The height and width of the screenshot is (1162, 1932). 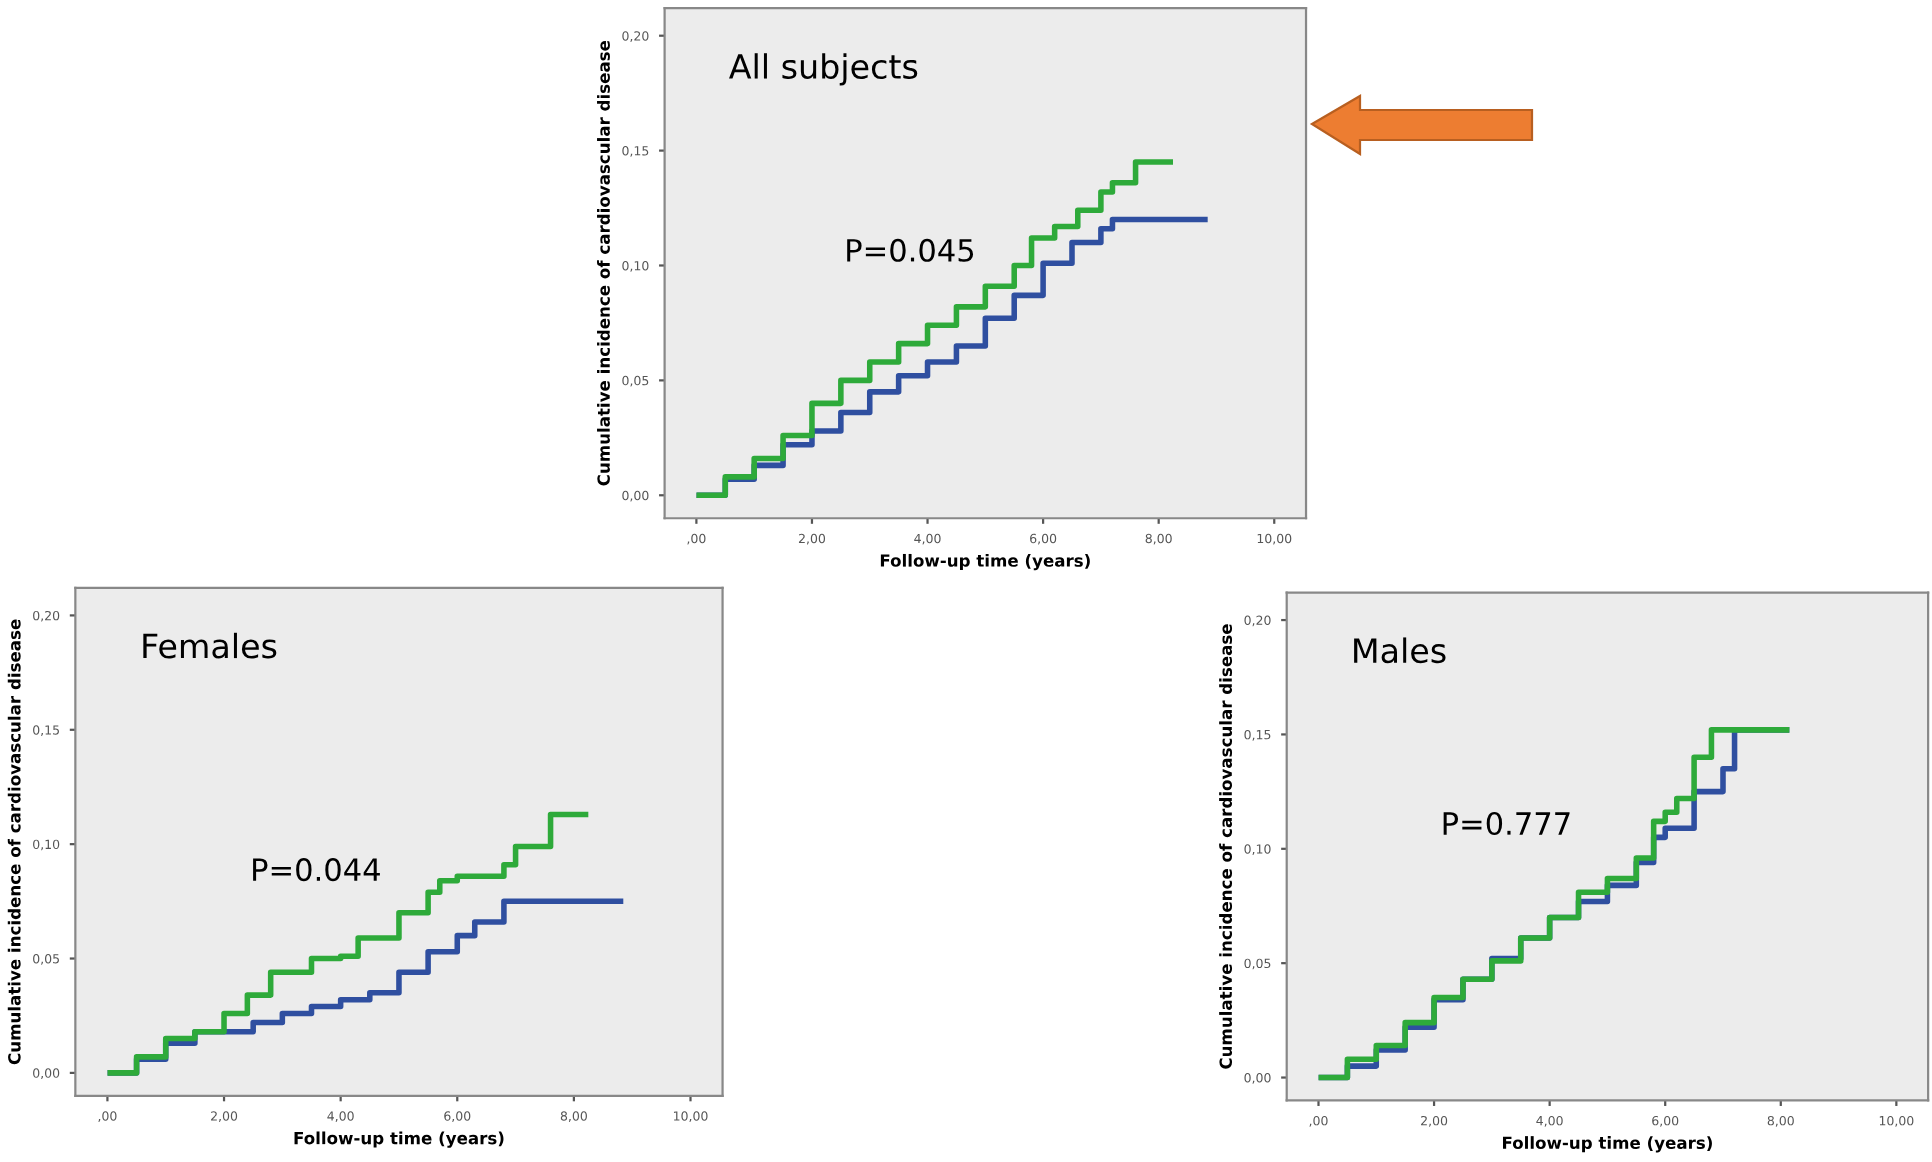 I want to click on annotation: P=0.045, so click(x=910, y=250).